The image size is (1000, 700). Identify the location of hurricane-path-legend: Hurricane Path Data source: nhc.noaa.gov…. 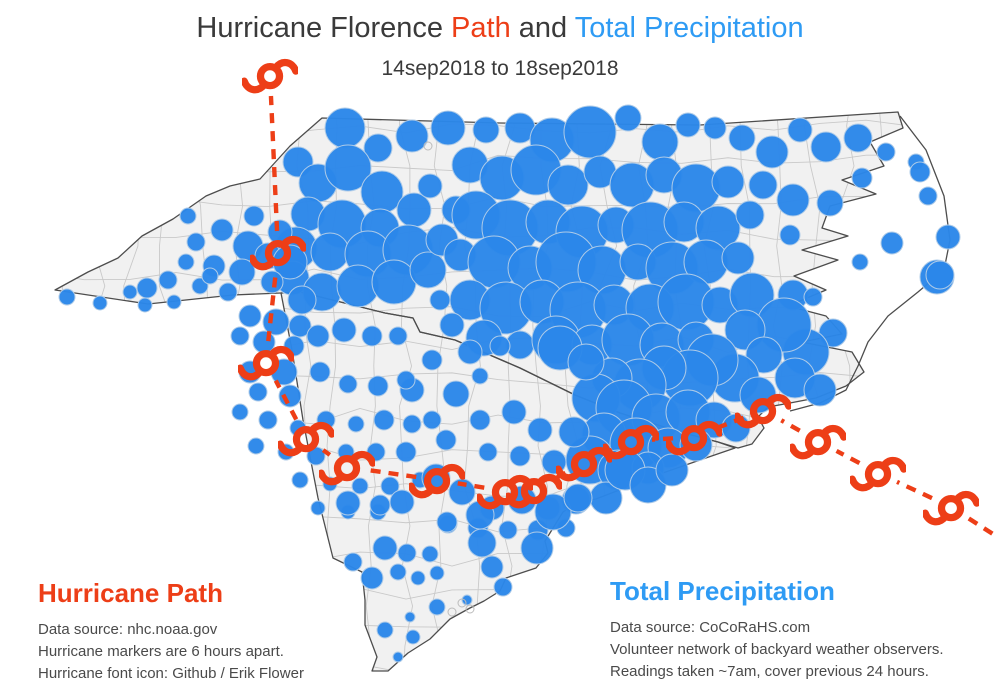
(218, 631).